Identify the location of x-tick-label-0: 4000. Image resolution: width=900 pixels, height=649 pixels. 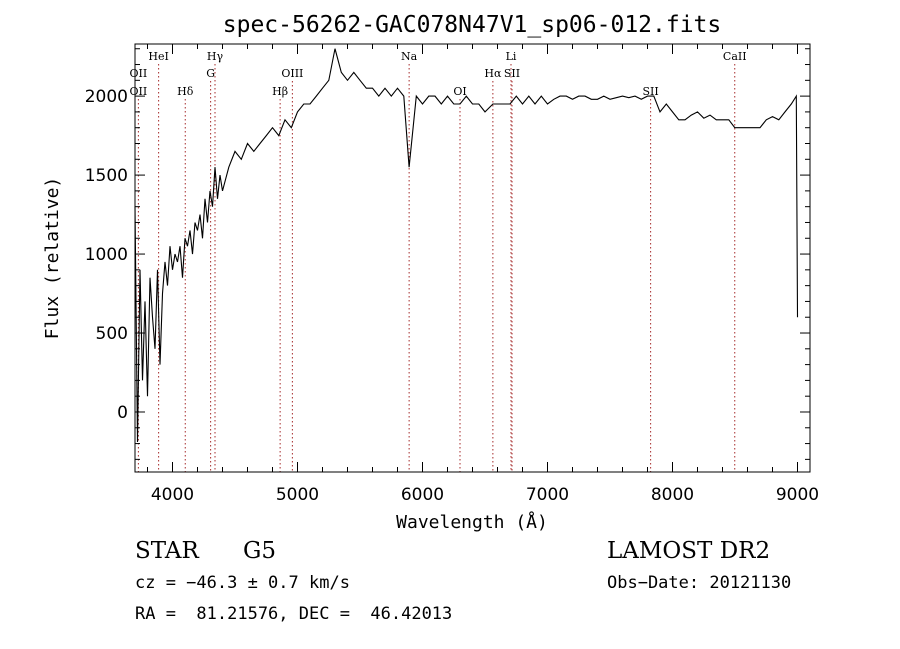
(172, 495).